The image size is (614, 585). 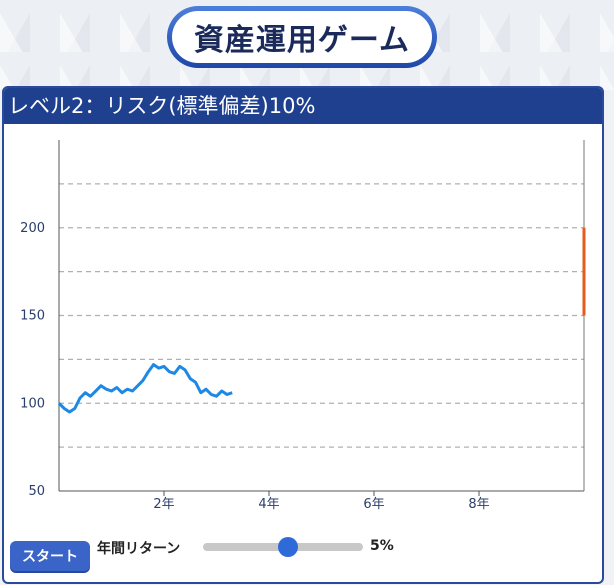 I want to click on x-tick-label: 2年, so click(x=163, y=504).